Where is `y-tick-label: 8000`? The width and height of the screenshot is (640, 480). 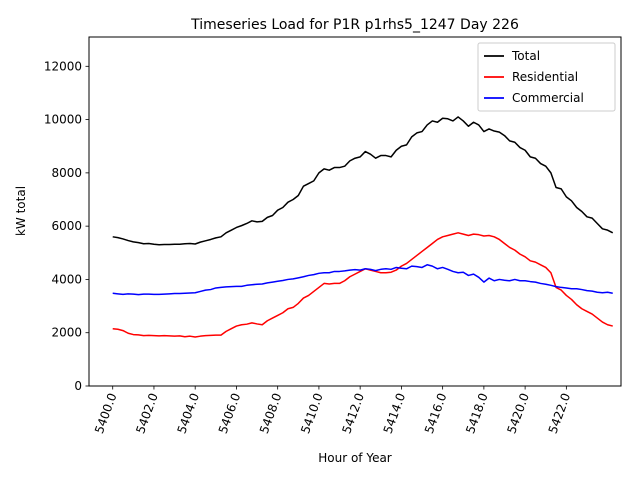 y-tick-label: 8000 is located at coordinates (66, 173).